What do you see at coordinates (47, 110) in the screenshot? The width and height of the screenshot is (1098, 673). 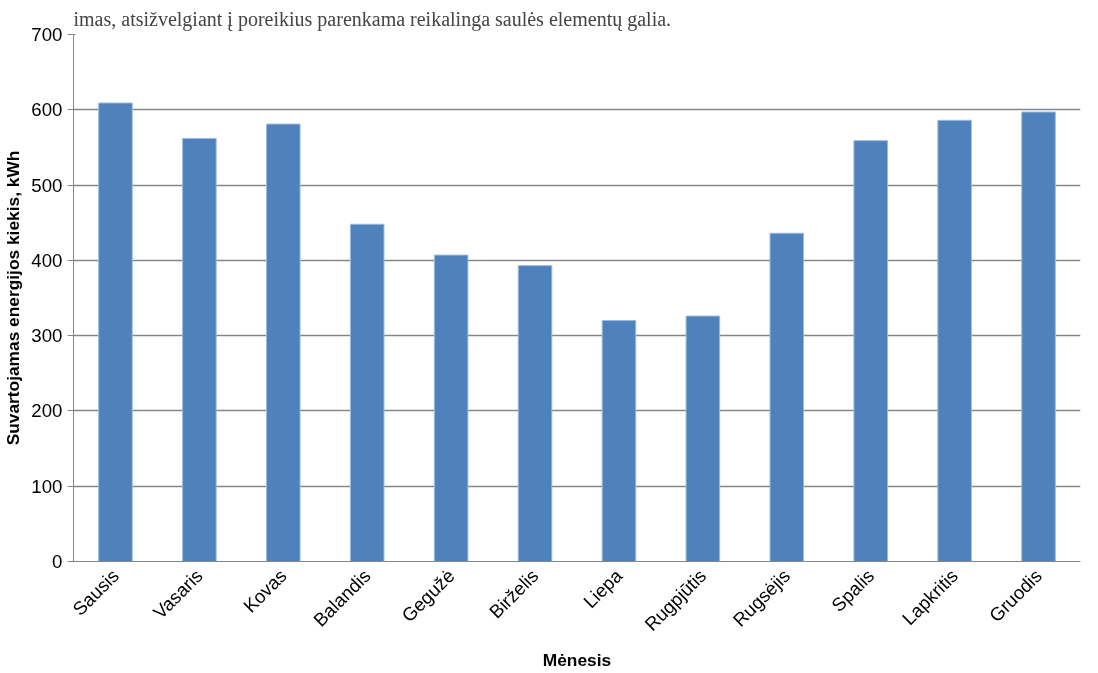 I see `y-tick-label: 600` at bounding box center [47, 110].